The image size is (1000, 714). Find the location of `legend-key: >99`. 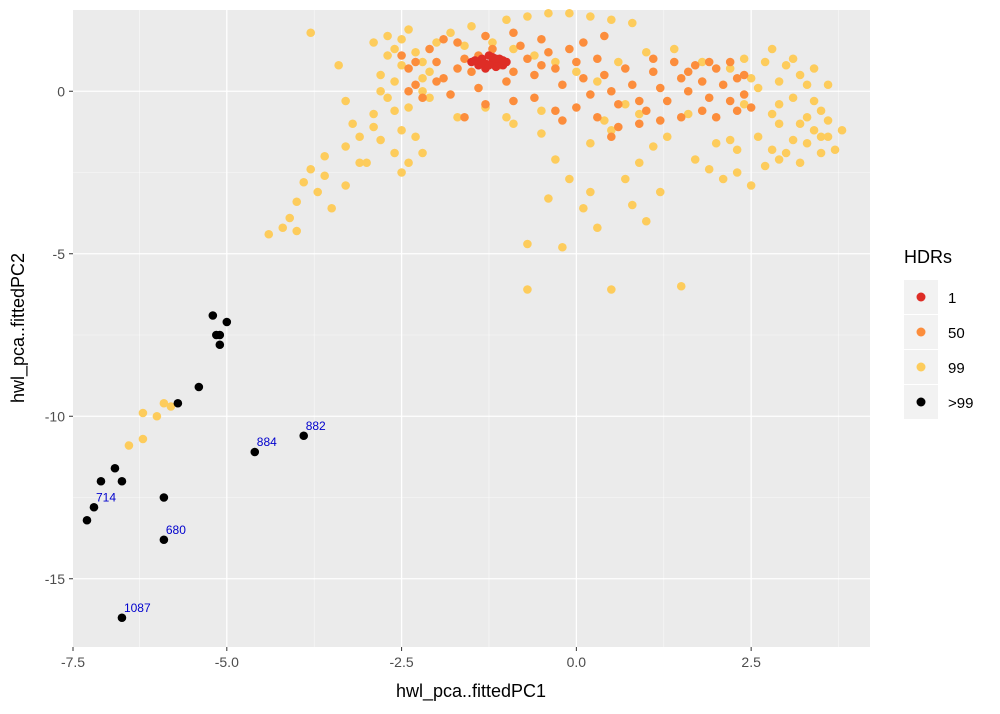

legend-key: >99 is located at coordinates (938, 402).